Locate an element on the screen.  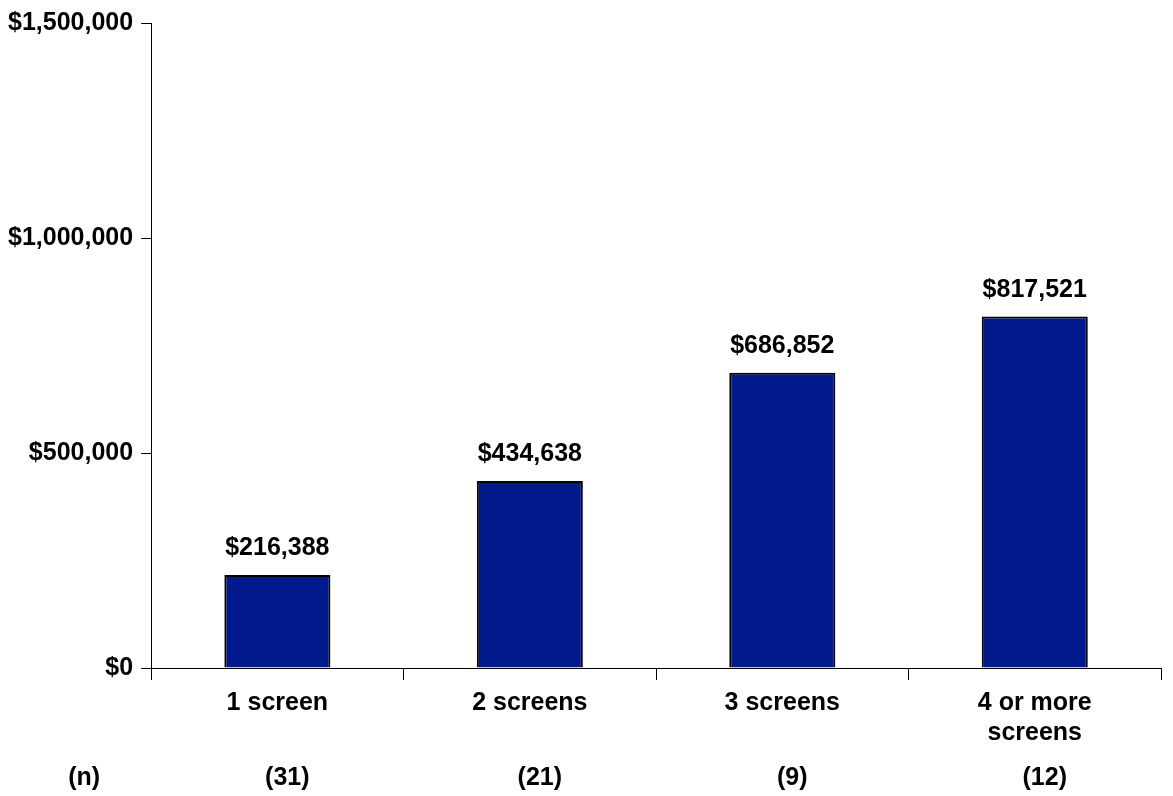
y-tick-label: $1,500,000 is located at coordinates (71, 20).